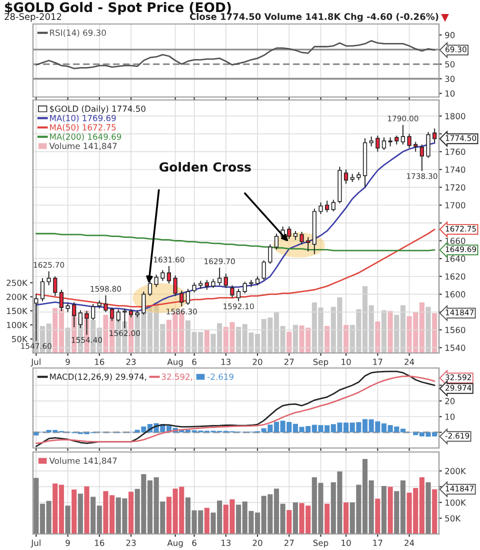 The width and height of the screenshot is (480, 550). Describe the element at coordinates (450, 401) in the screenshot. I see `y-tick-label: 20` at that location.